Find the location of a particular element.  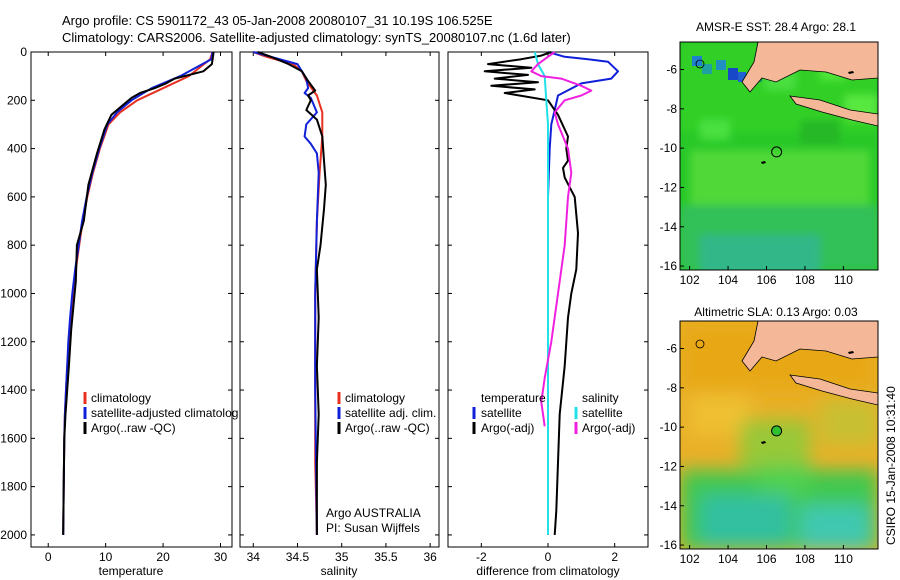

sla-map-y-tick-label: -10 is located at coordinates (669, 427).